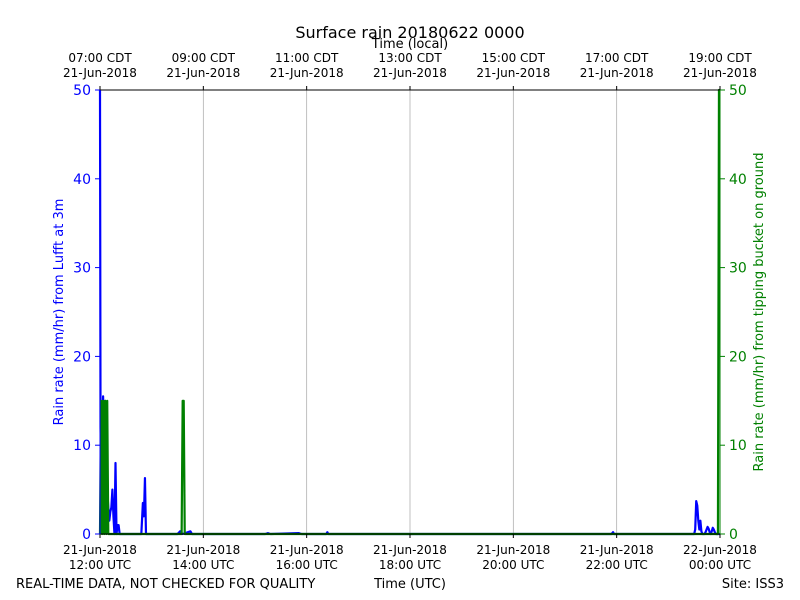 The width and height of the screenshot is (800, 600). I want to click on x-tick-label: 00:00 UTC, so click(720, 565).